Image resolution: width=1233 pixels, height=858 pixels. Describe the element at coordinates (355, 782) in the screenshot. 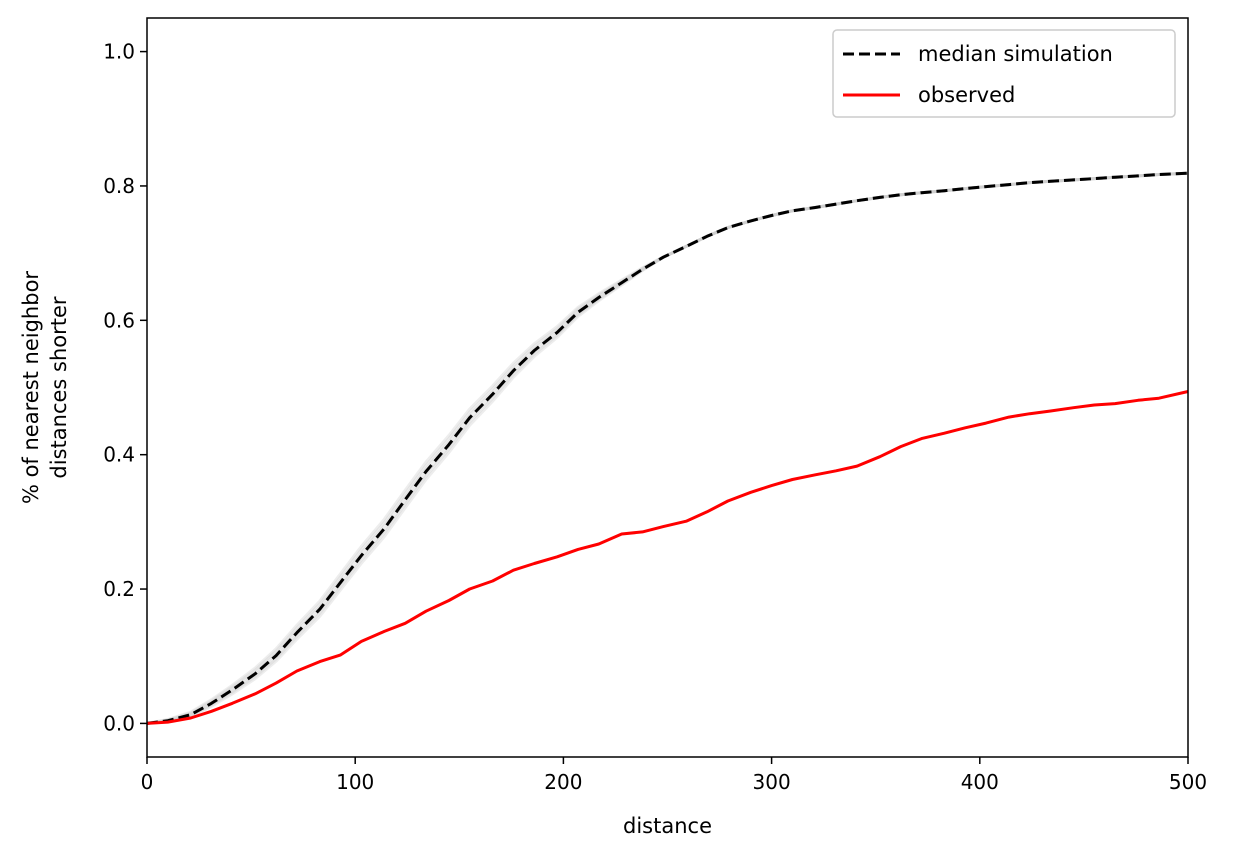

I see `x-tick-label: 100` at that location.